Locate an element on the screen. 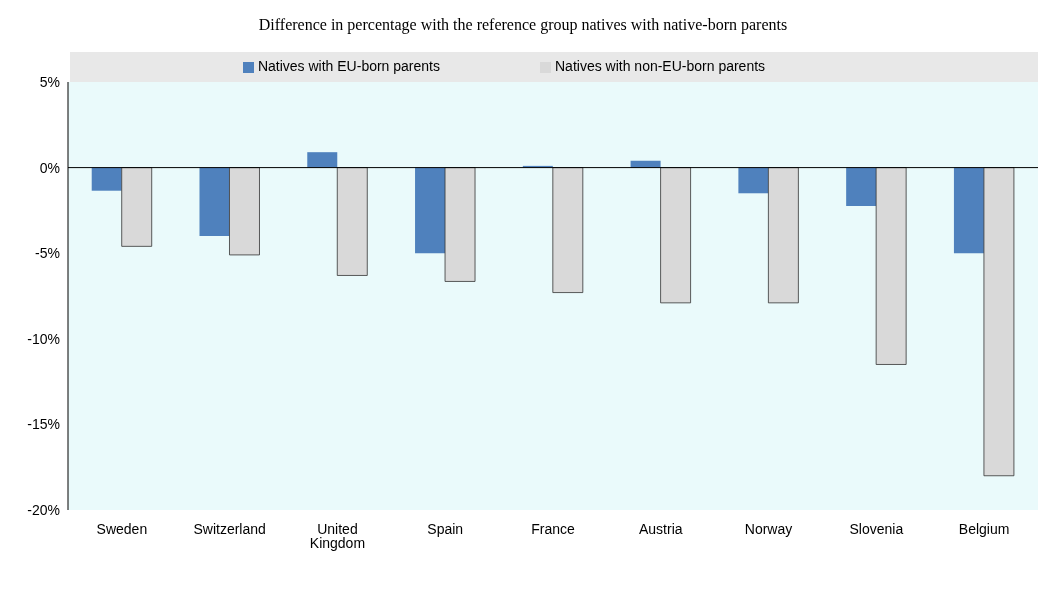 Image resolution: width=1050 pixels, height=592 pixels. x-tick-label: Slovenia is located at coordinates (876, 528).